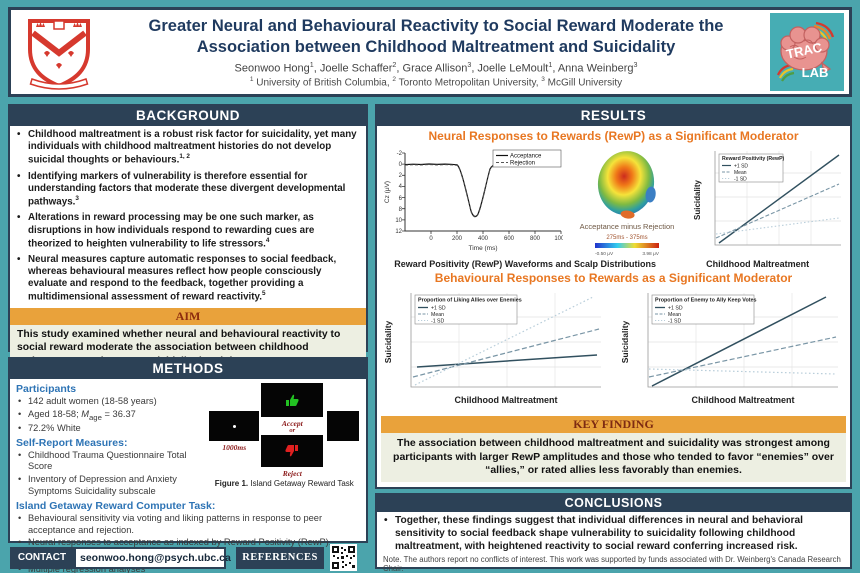 The image size is (860, 573). Describe the element at coordinates (543, 80) in the screenshot. I see `affil-sup: 3` at that location.